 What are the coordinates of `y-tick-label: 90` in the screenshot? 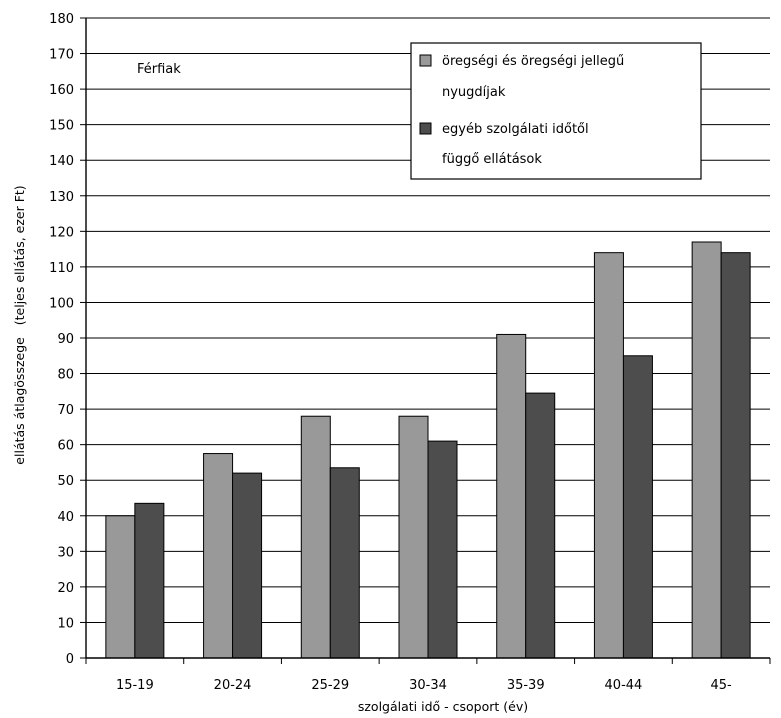 It's located at (65, 339).